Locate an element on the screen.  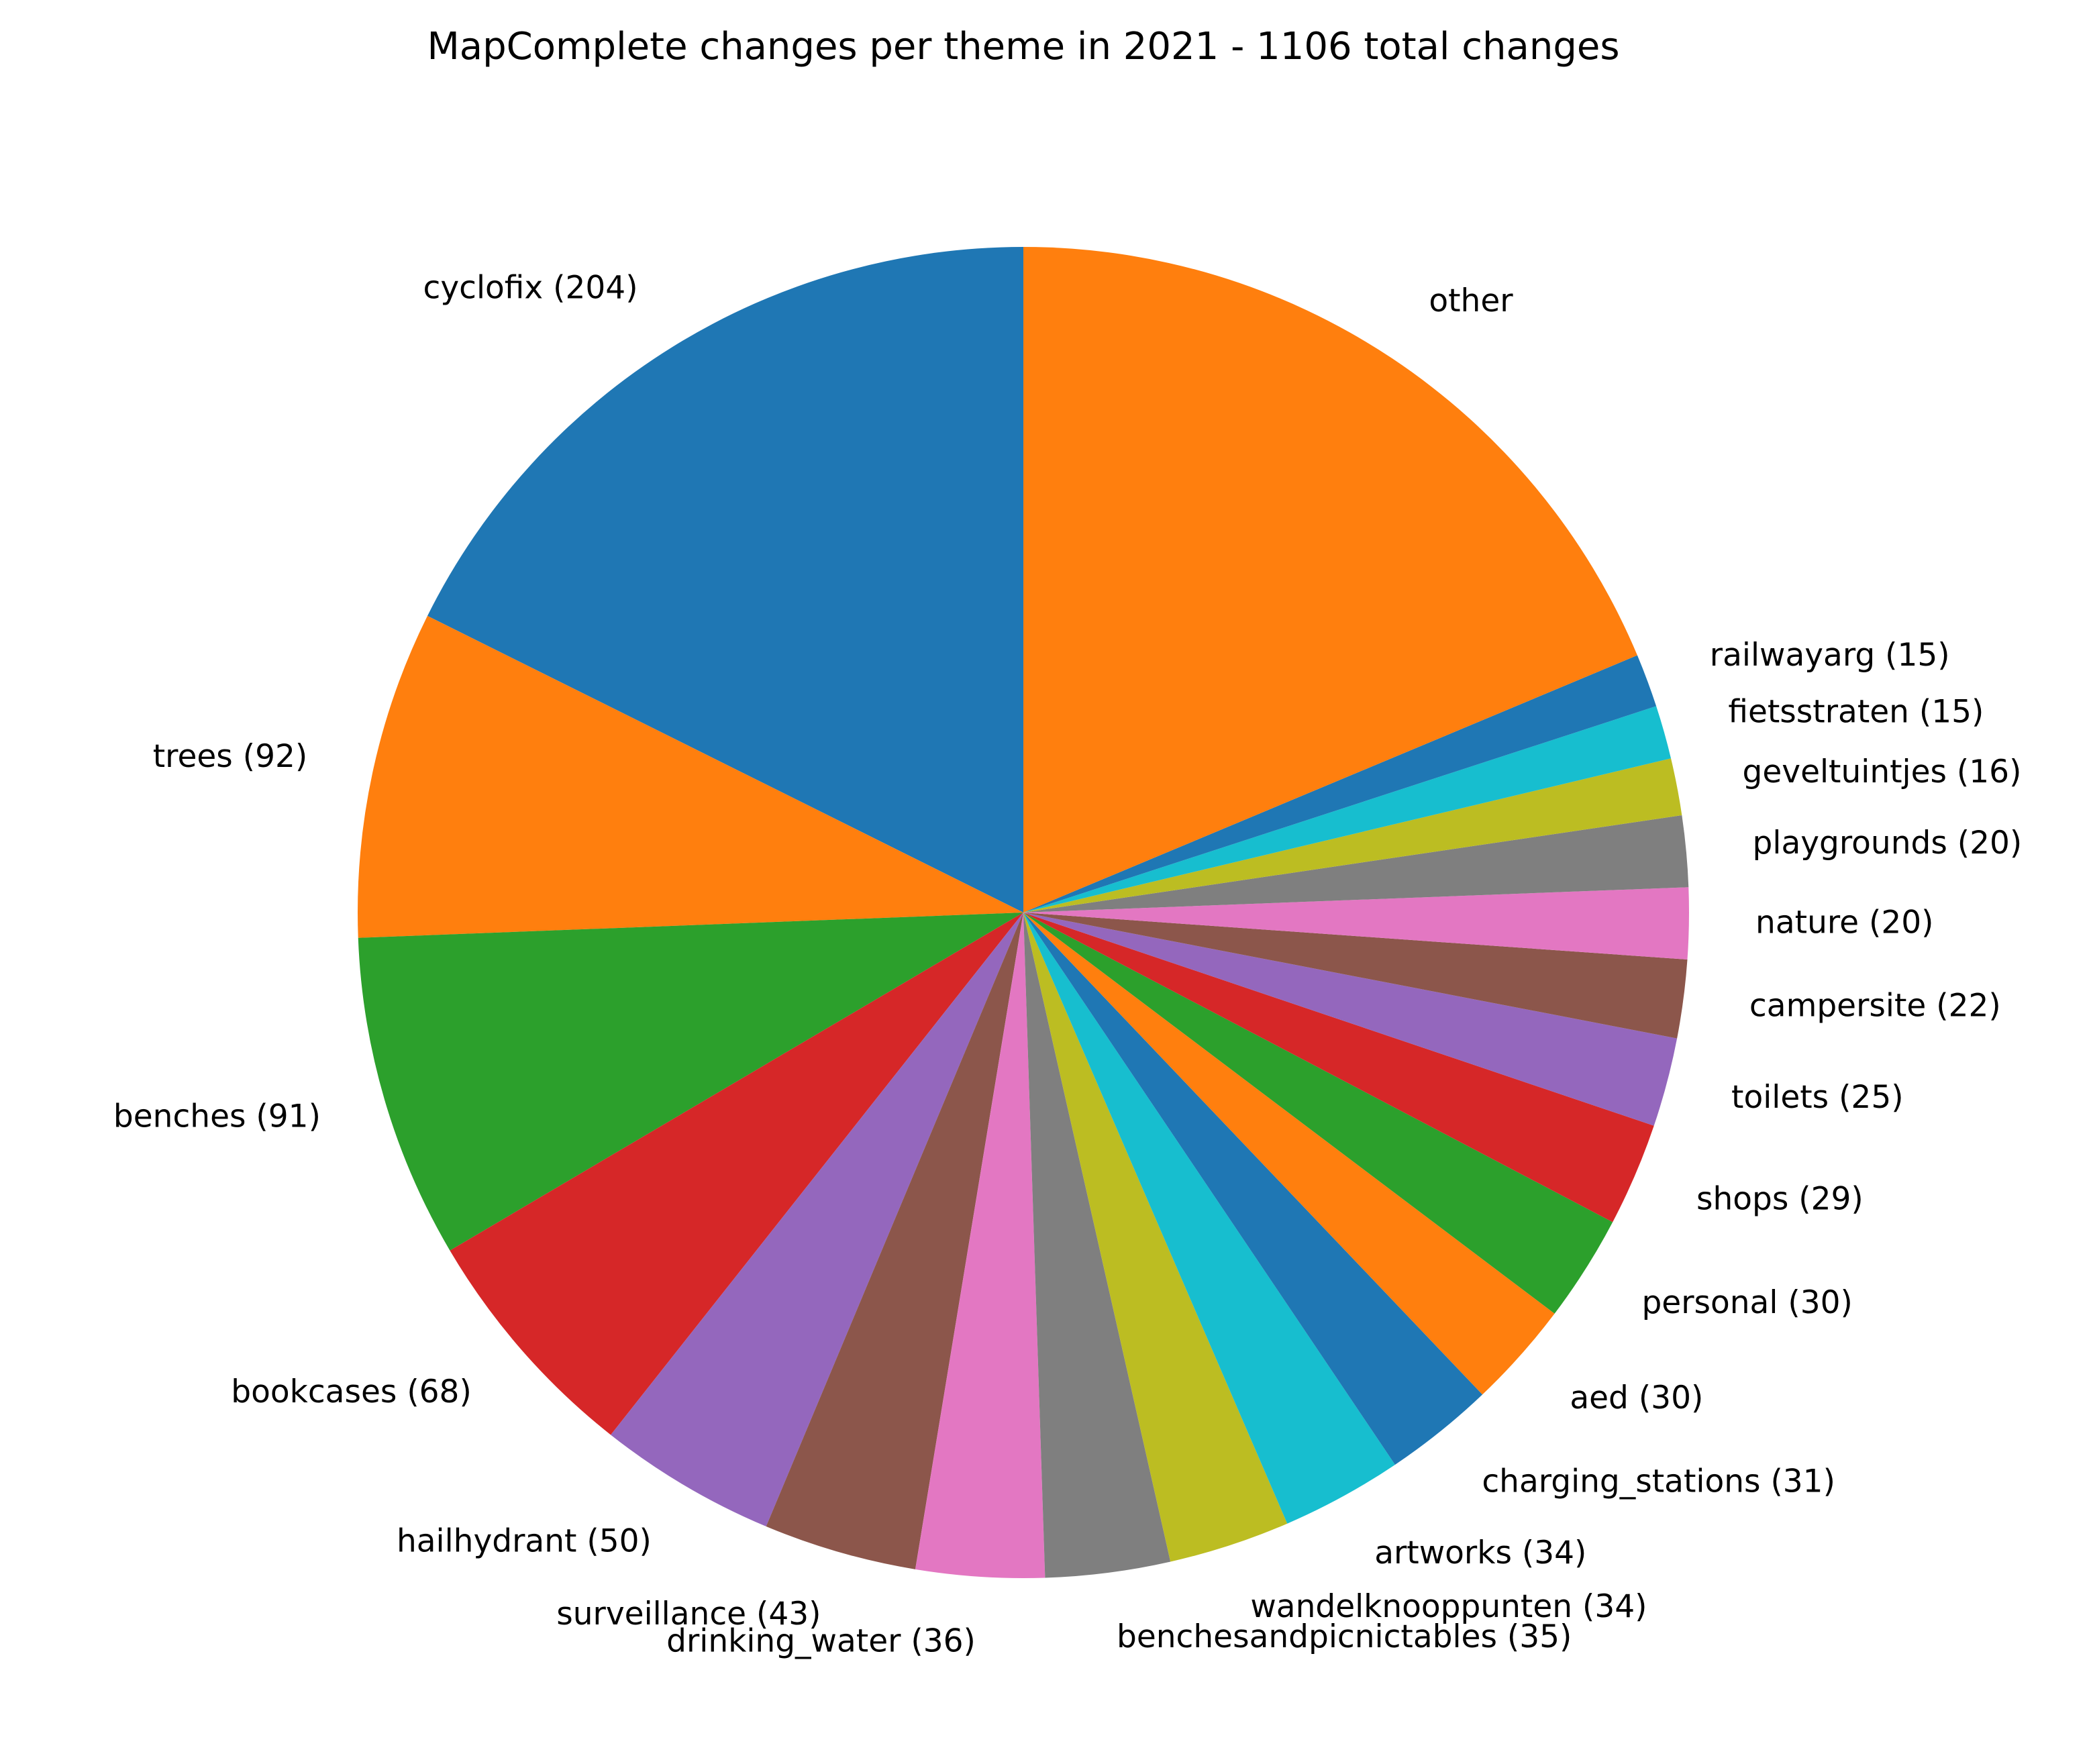
slice-label-nature: nature (20) is located at coordinates (1844, 922).